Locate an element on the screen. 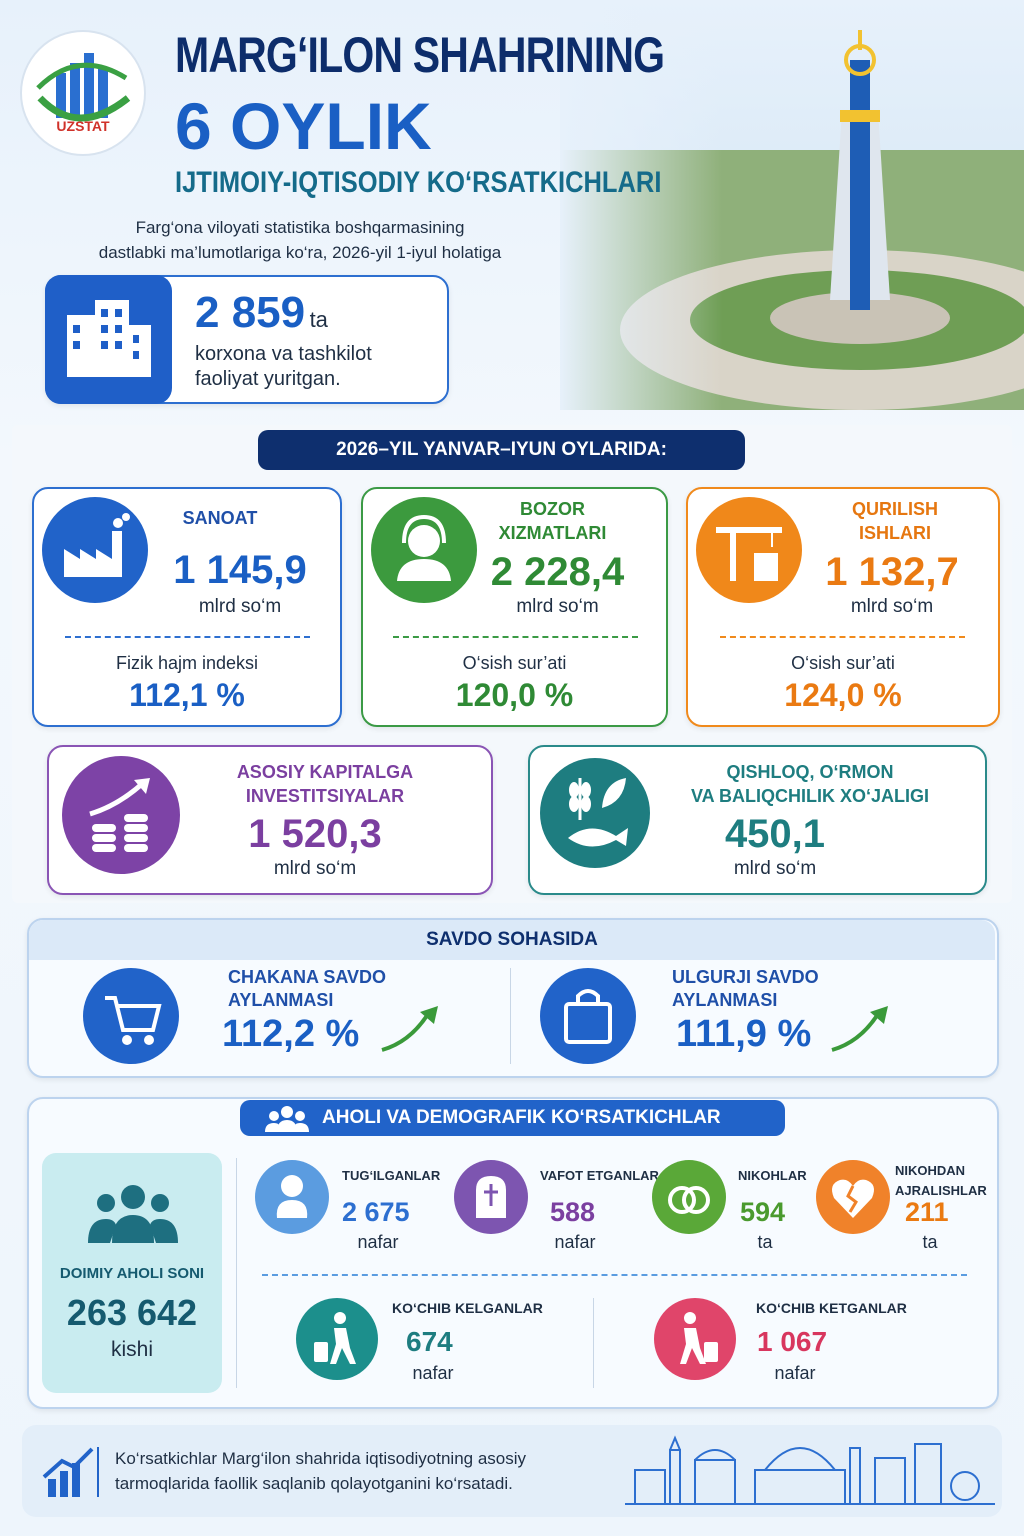  sector-title-line: INVESTITSIYALAR is located at coordinates (325, 796).